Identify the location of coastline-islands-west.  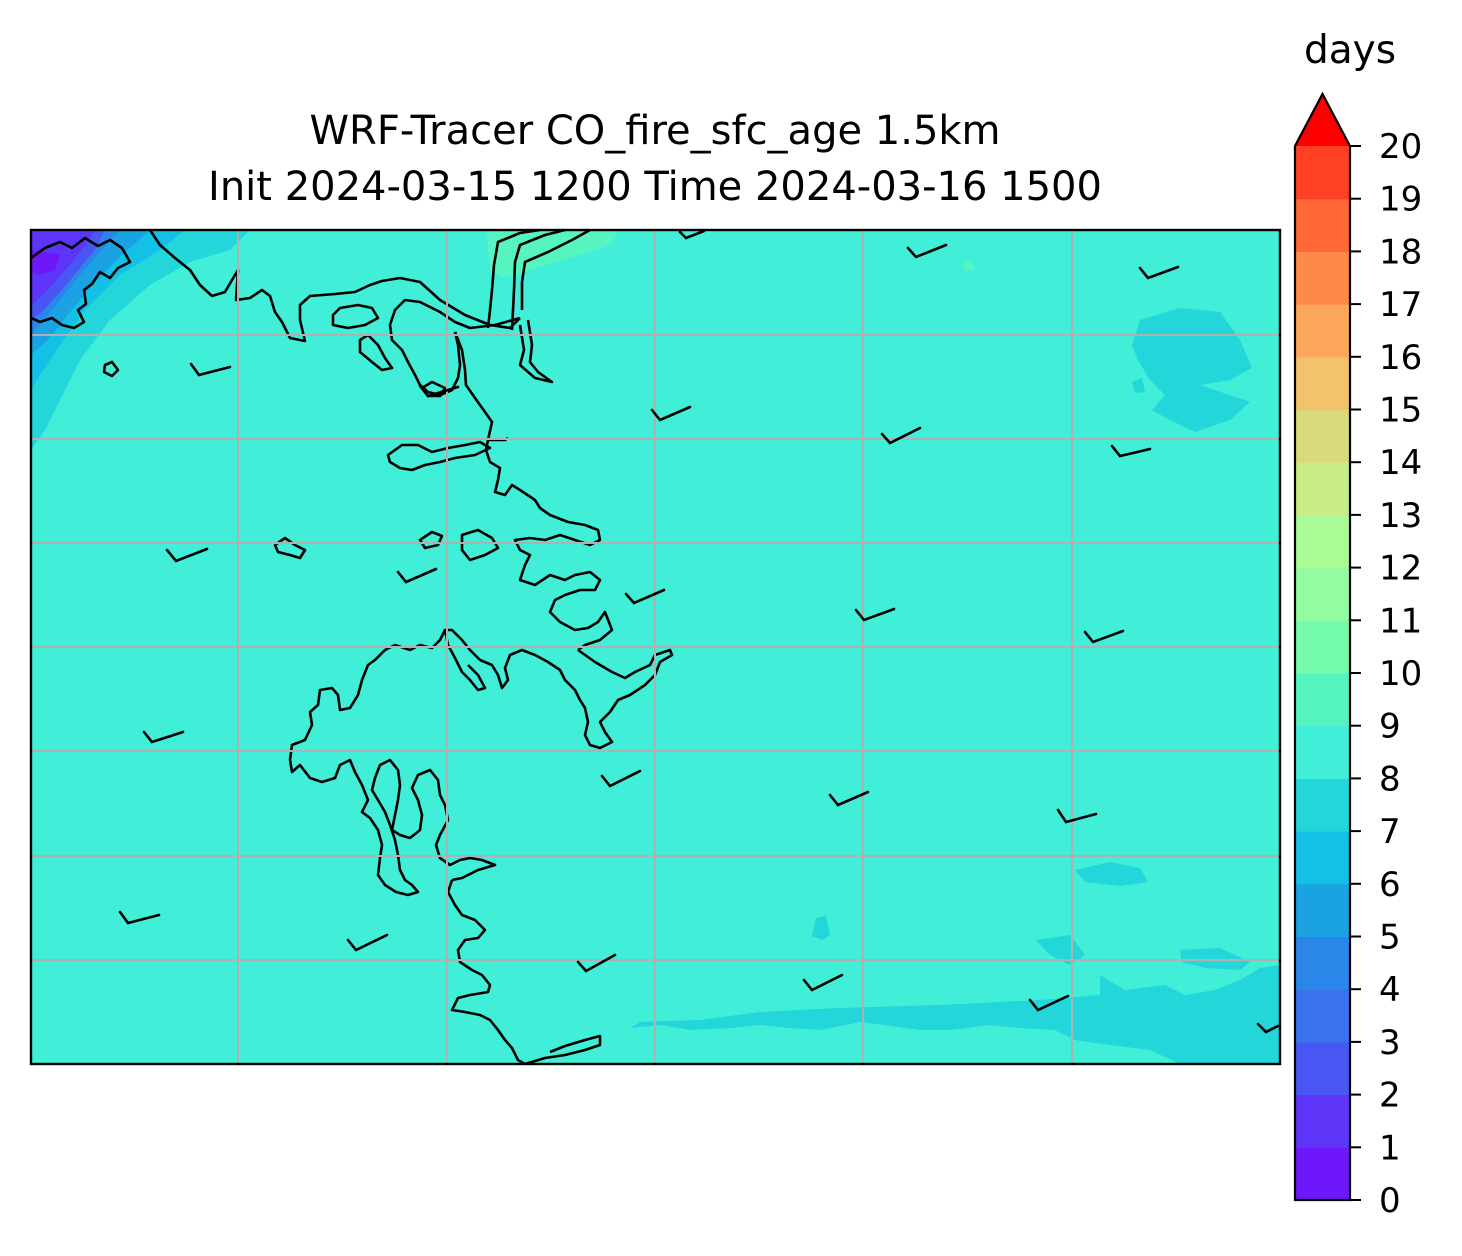
(367, 763).